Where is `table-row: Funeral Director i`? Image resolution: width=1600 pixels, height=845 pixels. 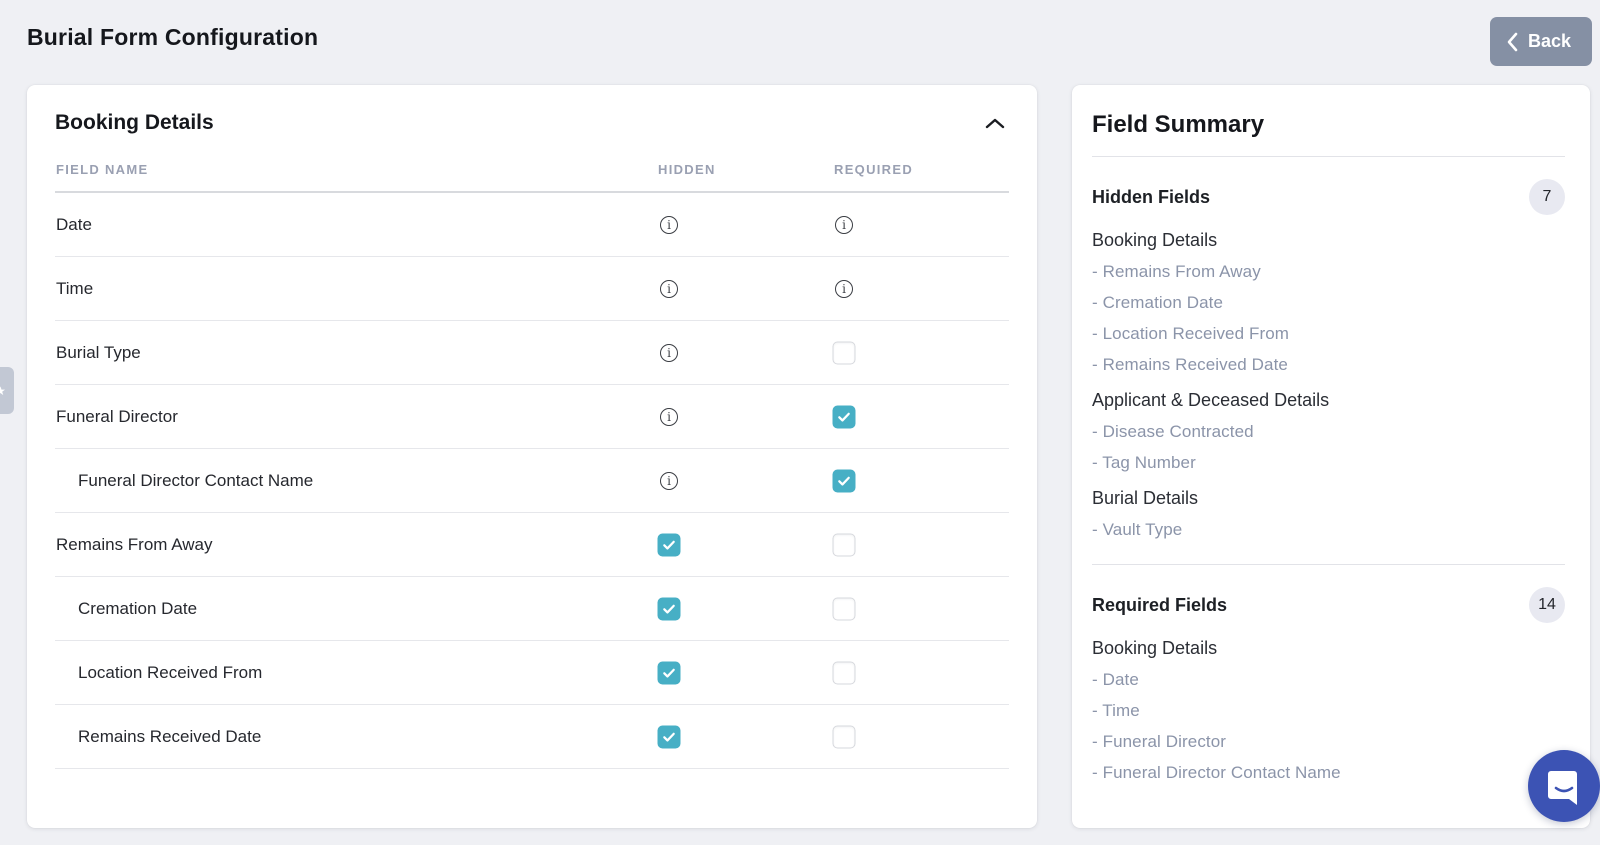
table-row: Funeral Director i is located at coordinates (532, 417).